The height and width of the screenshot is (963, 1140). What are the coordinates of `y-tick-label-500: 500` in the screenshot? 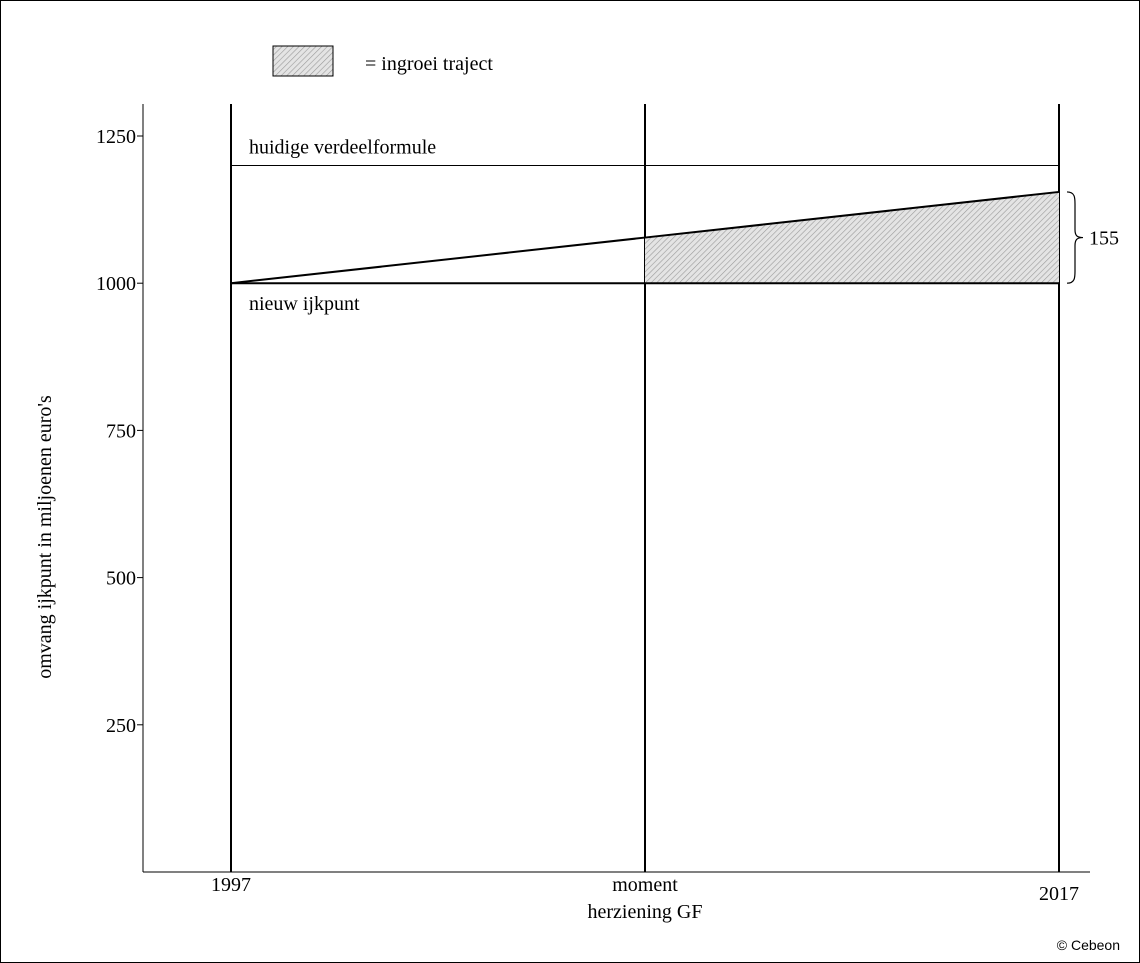 It's located at (121, 579).